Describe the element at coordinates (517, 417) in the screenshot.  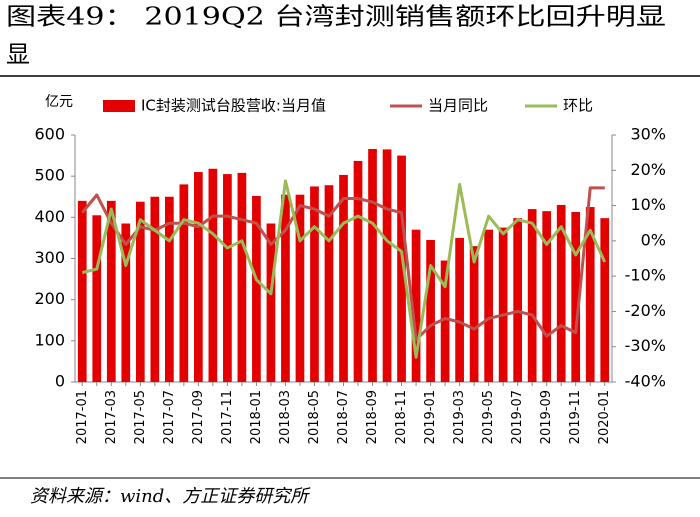
I see `x-tick-label: 2019-07` at that location.